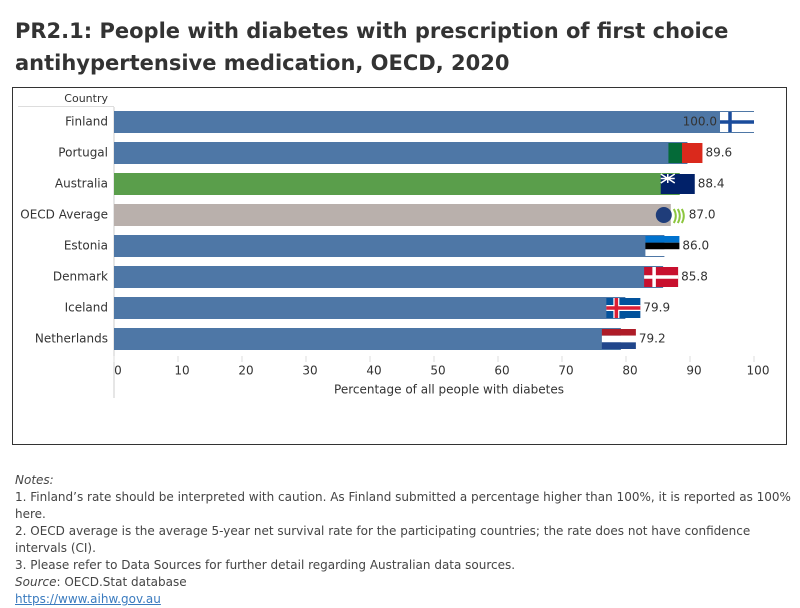 This screenshot has height=608, width=800. What do you see at coordinates (309, 371) in the screenshot?
I see `x-tick-label: 30` at bounding box center [309, 371].